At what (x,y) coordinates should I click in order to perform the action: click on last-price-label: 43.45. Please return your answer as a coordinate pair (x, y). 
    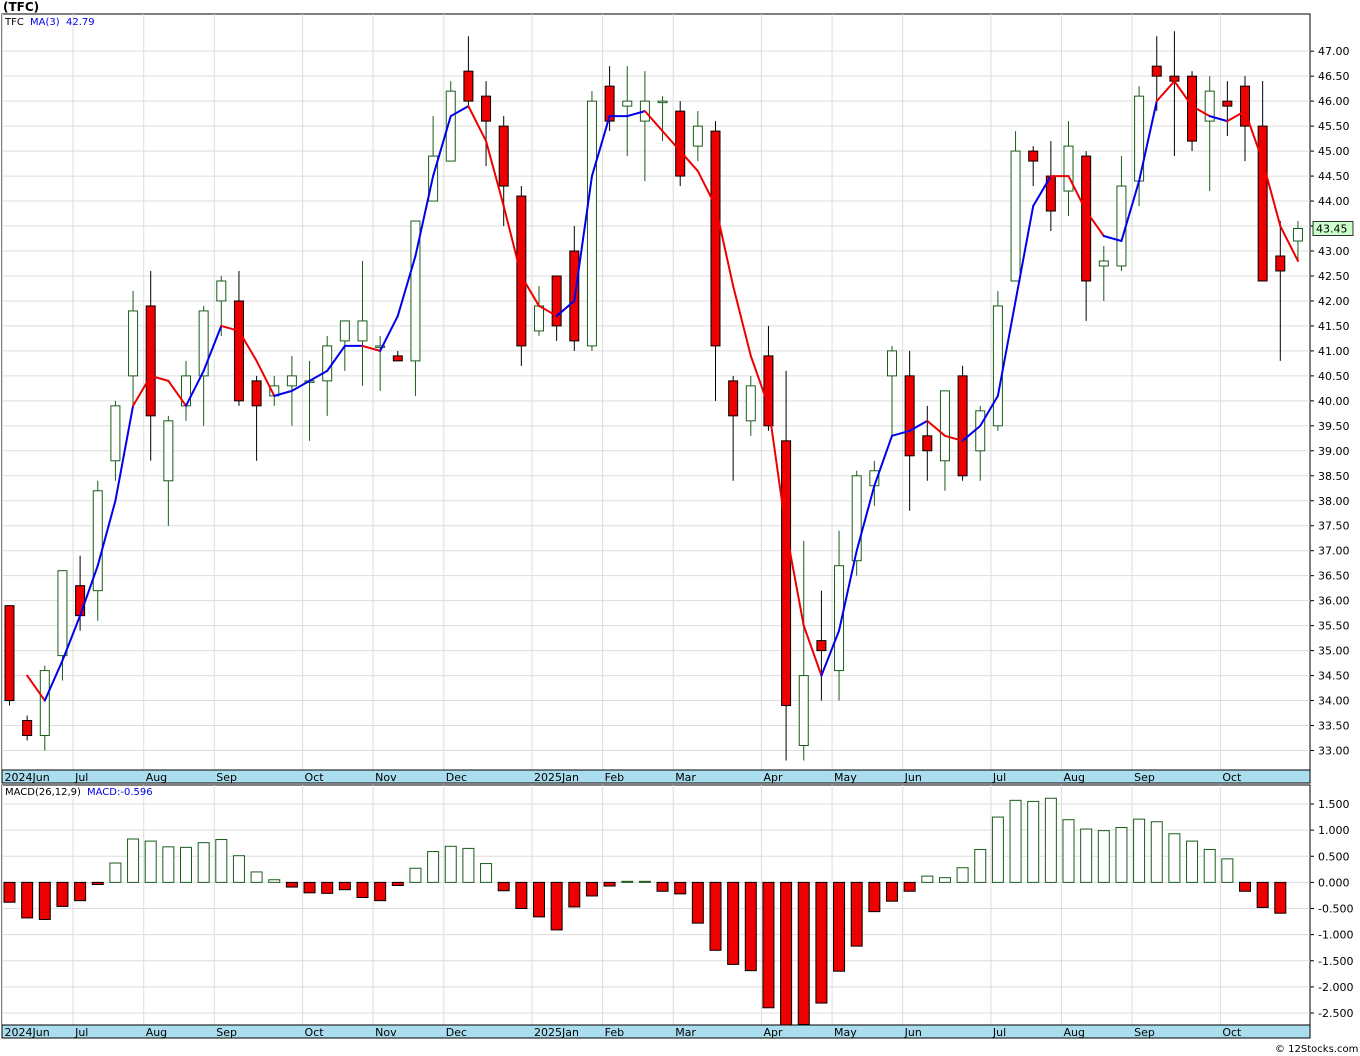
    Looking at the image, I should click on (1332, 229).